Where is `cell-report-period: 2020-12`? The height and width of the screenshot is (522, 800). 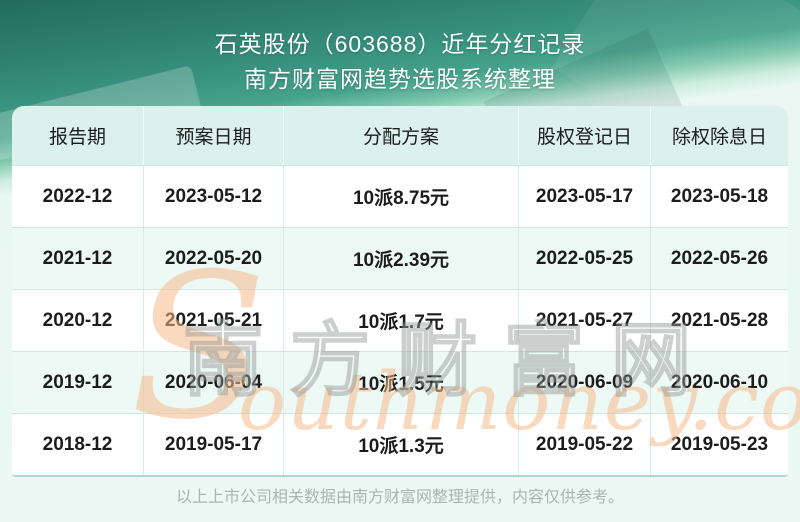
cell-report-period: 2020-12 is located at coordinates (77, 320).